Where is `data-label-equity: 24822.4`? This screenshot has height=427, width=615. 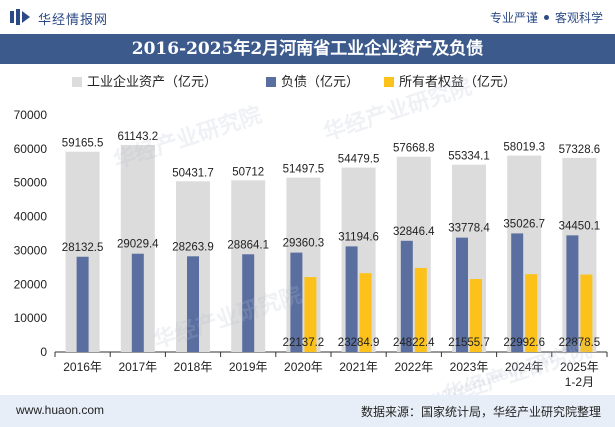 data-label-equity: 24822.4 is located at coordinates (414, 343).